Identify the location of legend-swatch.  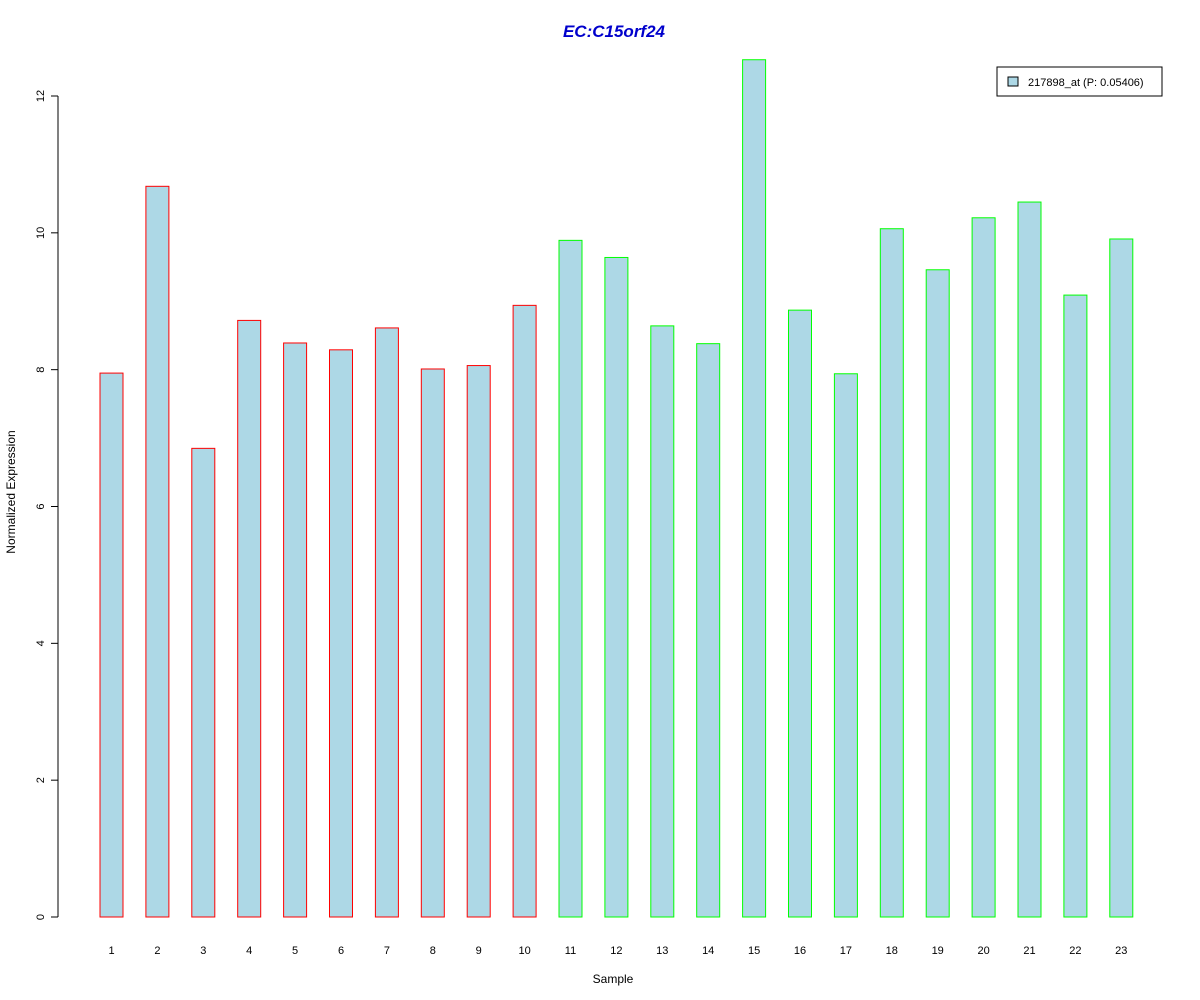
(1013, 81).